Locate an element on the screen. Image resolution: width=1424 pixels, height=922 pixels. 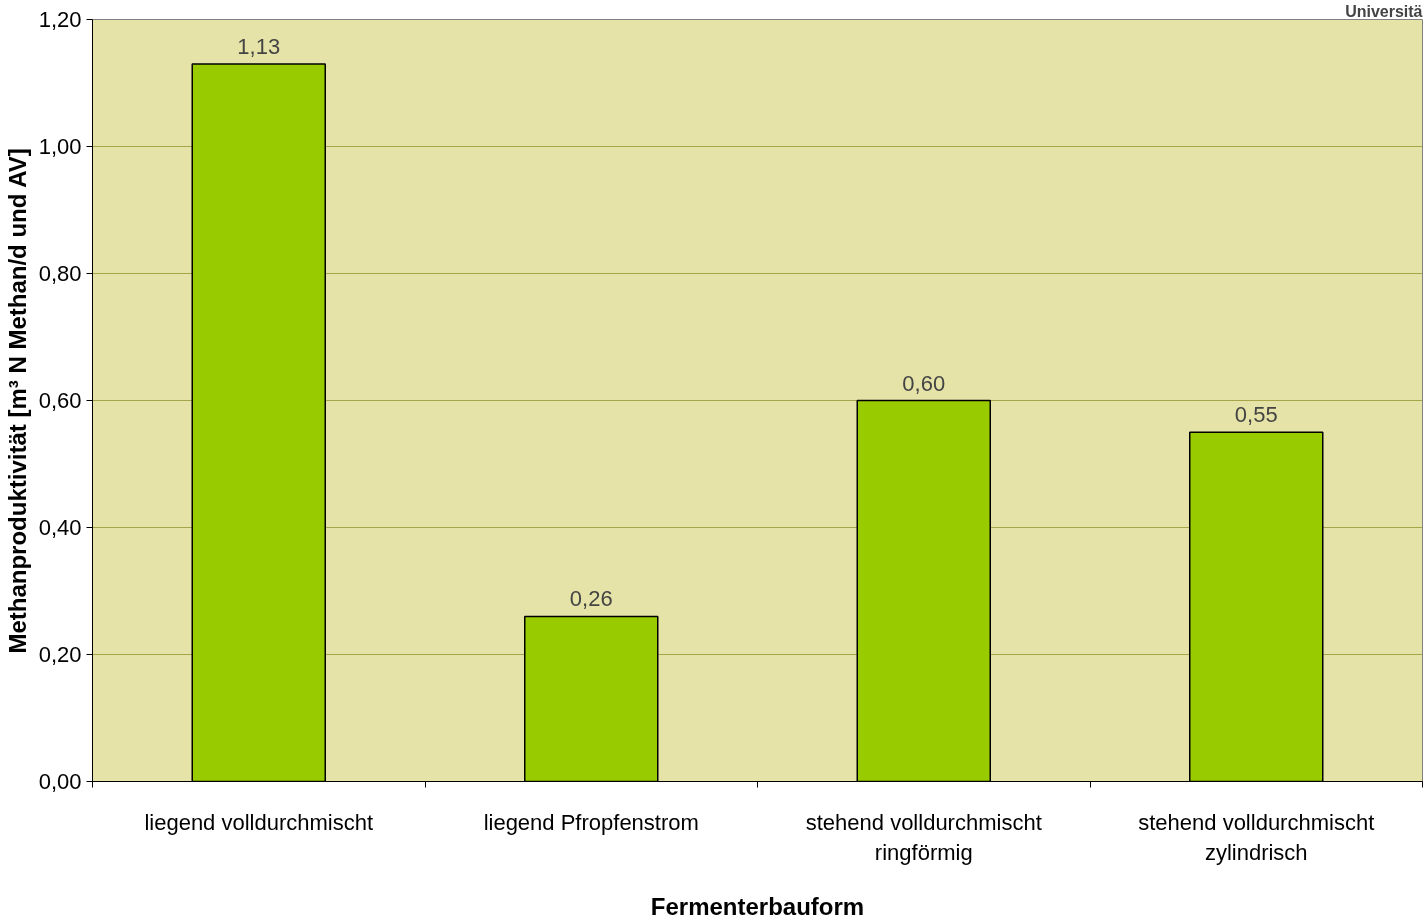
y-axis-title: Methanproduktivität [m³ N Methan/d und AV] is located at coordinates (17, 401).